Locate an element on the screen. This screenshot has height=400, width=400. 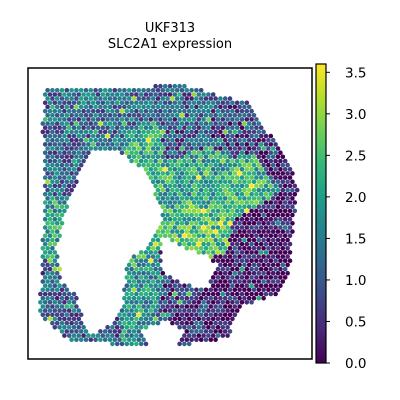
chart-title: UKF313 is located at coordinates (170, 28).